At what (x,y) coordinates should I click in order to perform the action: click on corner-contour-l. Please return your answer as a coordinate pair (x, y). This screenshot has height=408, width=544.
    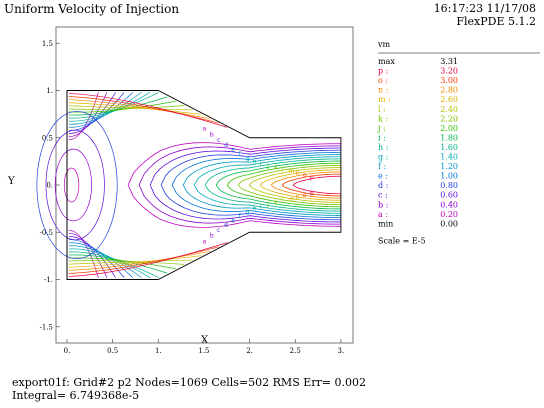
    Looking at the image, I should click on (130, 262).